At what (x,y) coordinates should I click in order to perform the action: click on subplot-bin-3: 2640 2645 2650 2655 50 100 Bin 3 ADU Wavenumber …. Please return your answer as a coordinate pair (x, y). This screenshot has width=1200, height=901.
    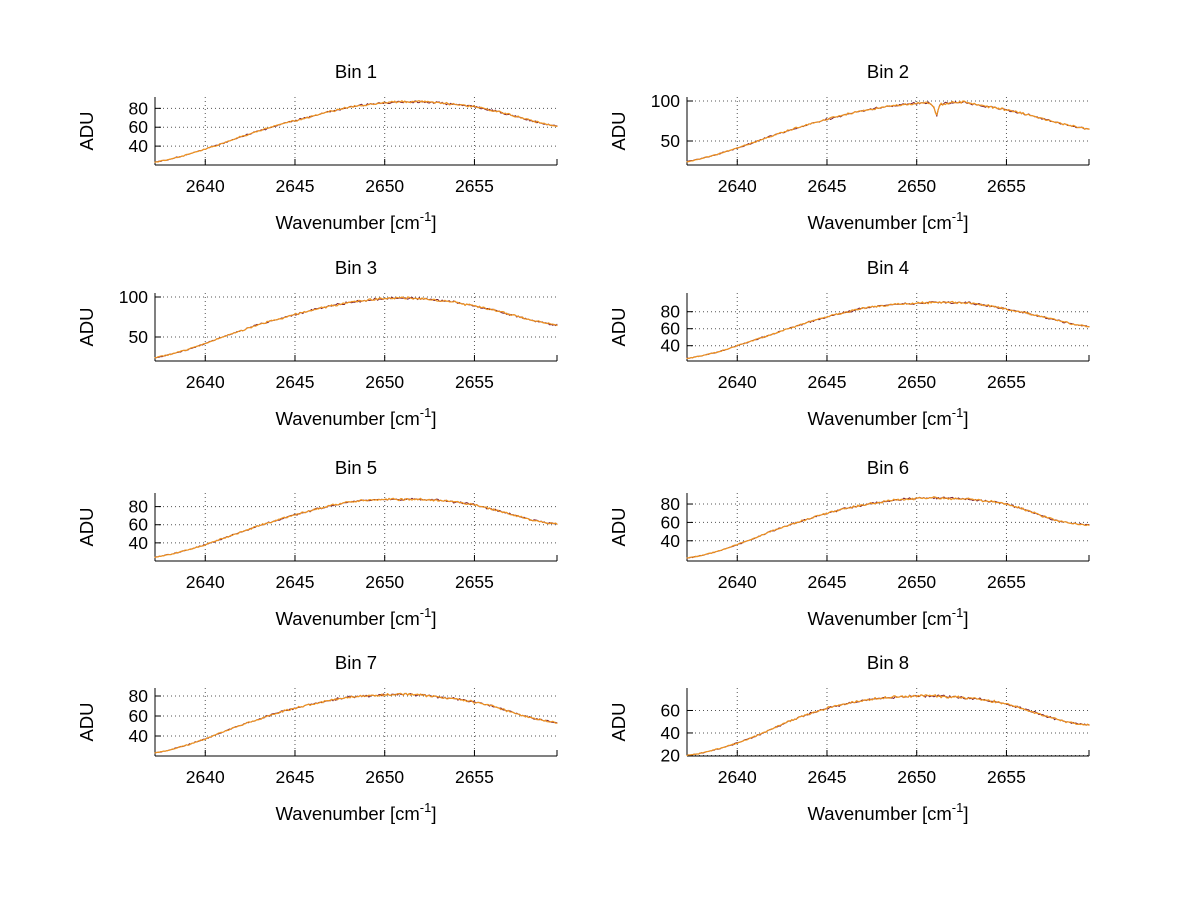
    Looking at the image, I should click on (300, 336).